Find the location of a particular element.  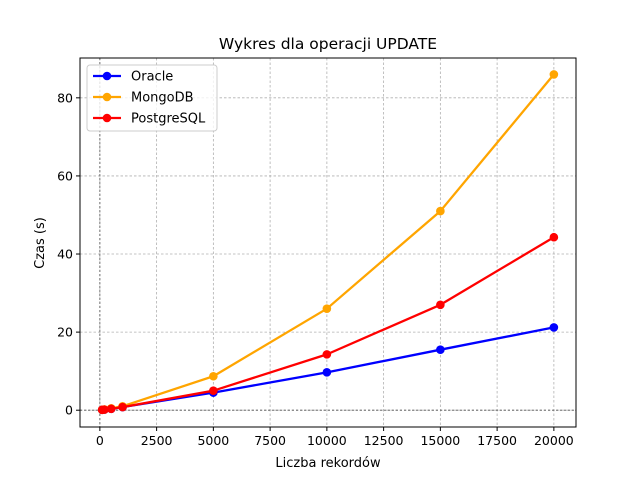

chart-title: Wykres dla operacji UPDATE is located at coordinates (328, 44).